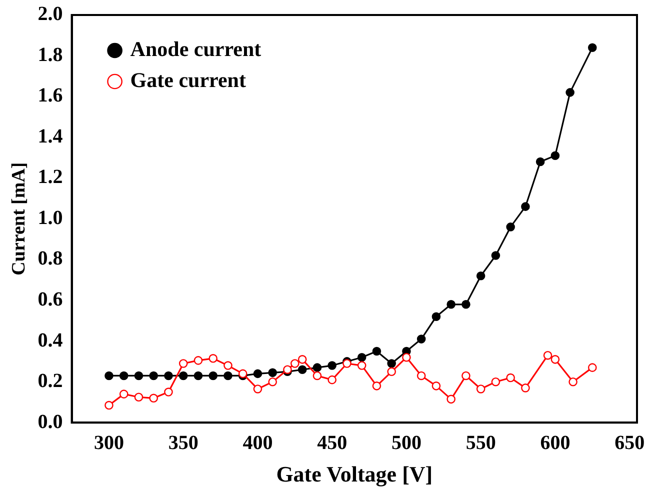 This screenshot has width=657, height=497. What do you see at coordinates (50, 421) in the screenshot?
I see `y-tick-label: 0.0` at bounding box center [50, 421].